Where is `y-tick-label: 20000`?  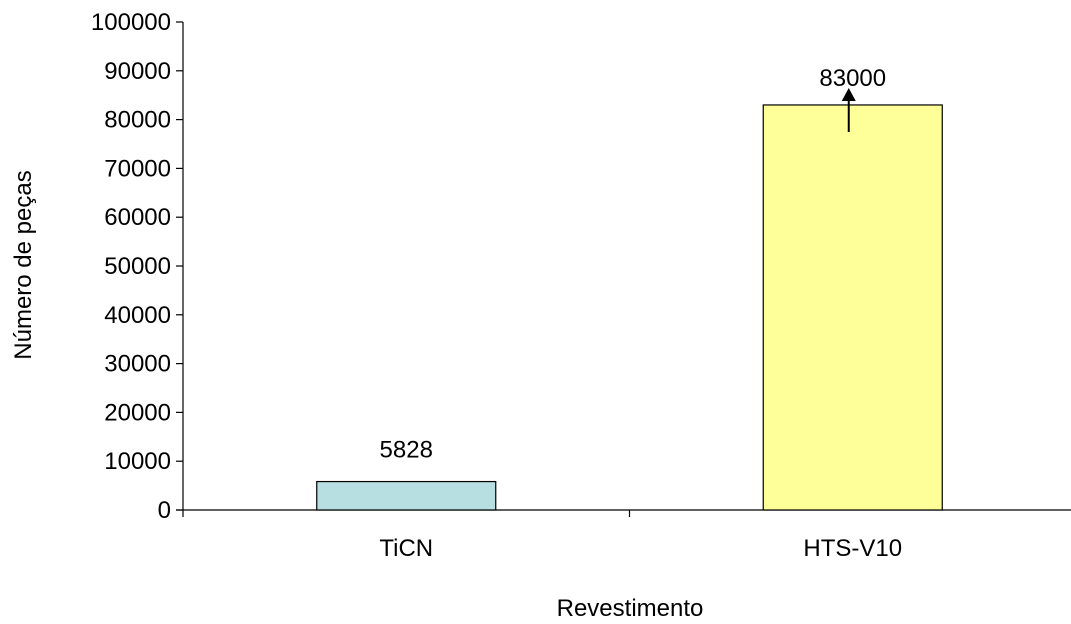
y-tick-label: 20000 is located at coordinates (137, 412).